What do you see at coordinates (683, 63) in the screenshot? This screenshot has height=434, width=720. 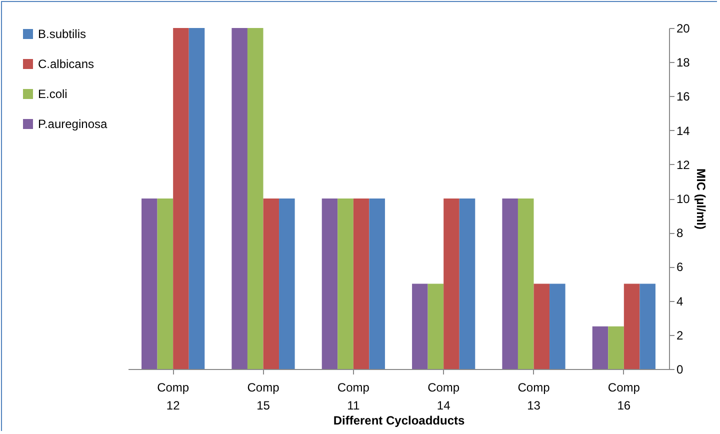 I see `y-tick-label: 18` at bounding box center [683, 63].